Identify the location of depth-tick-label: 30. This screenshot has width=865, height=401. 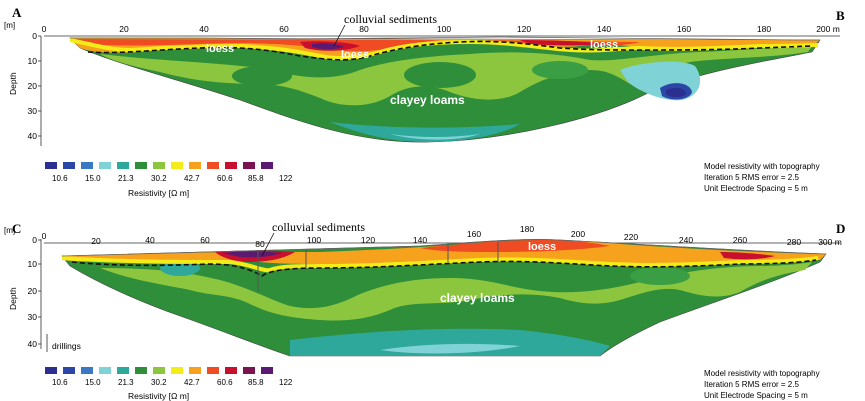
(33, 317).